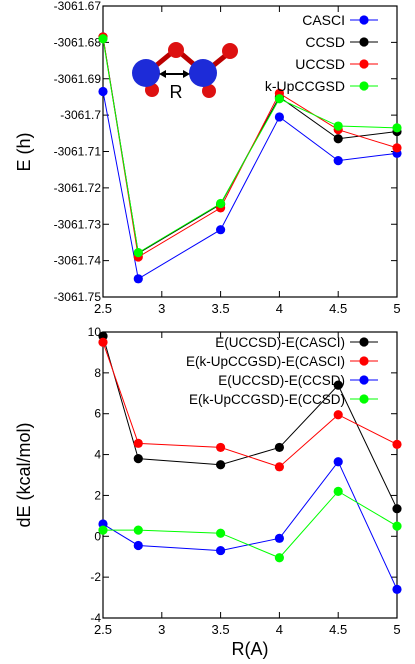 The image size is (415, 664). What do you see at coordinates (97, 536) in the screenshot?
I see `y-tick-label: 0` at bounding box center [97, 536].